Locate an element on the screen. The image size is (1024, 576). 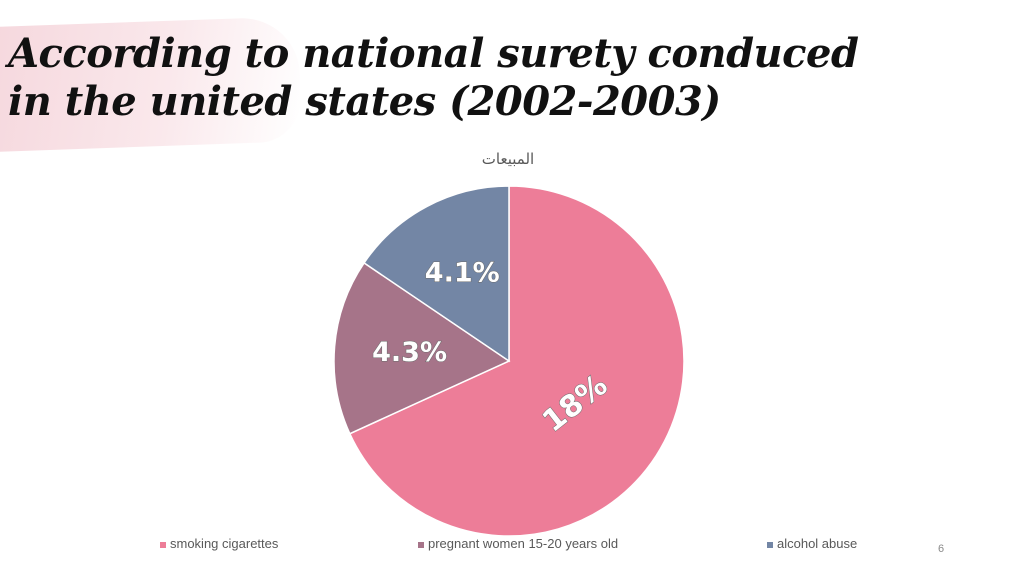
legend-item-alcohol: alcohol abuse is located at coordinates (812, 543).